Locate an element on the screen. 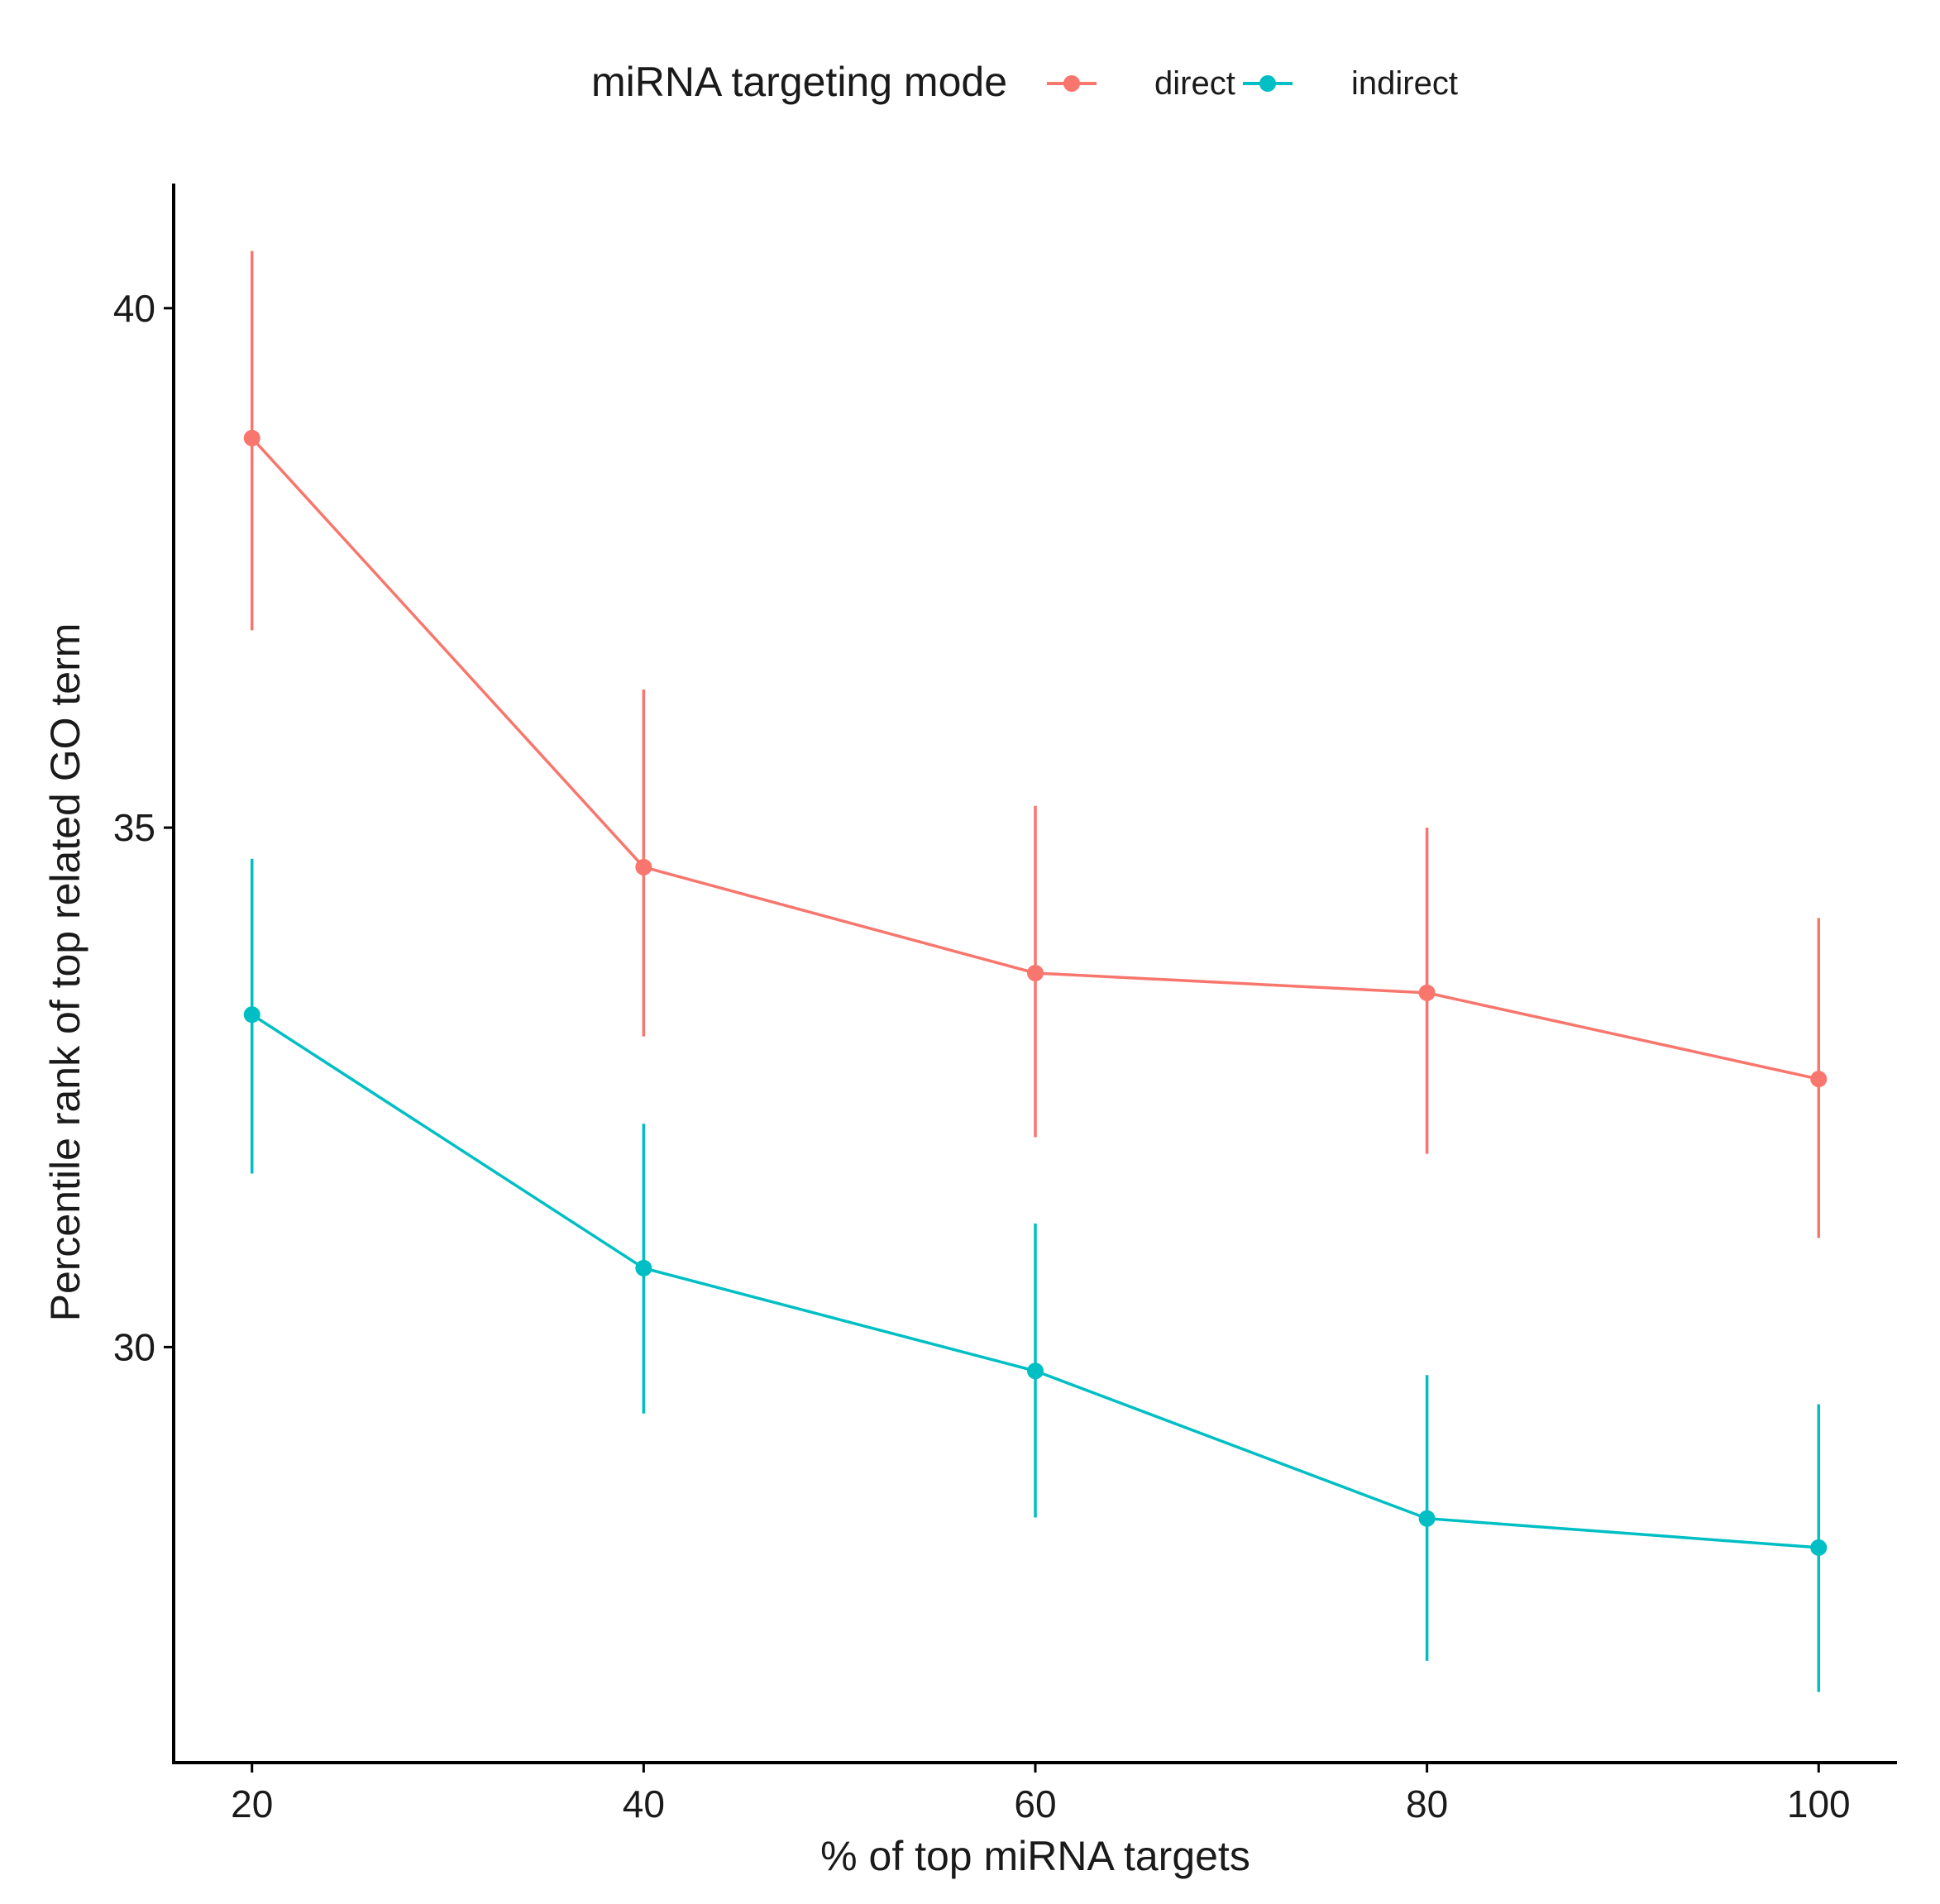  legend-title: miRNA targeting mode is located at coordinates (799, 82).